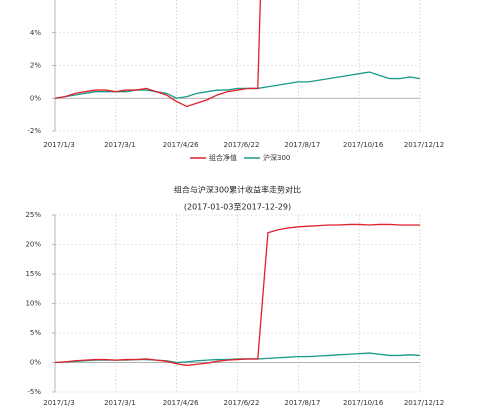  What do you see at coordinates (34, 392) in the screenshot?
I see `y-tick-label: -5%` at bounding box center [34, 392].